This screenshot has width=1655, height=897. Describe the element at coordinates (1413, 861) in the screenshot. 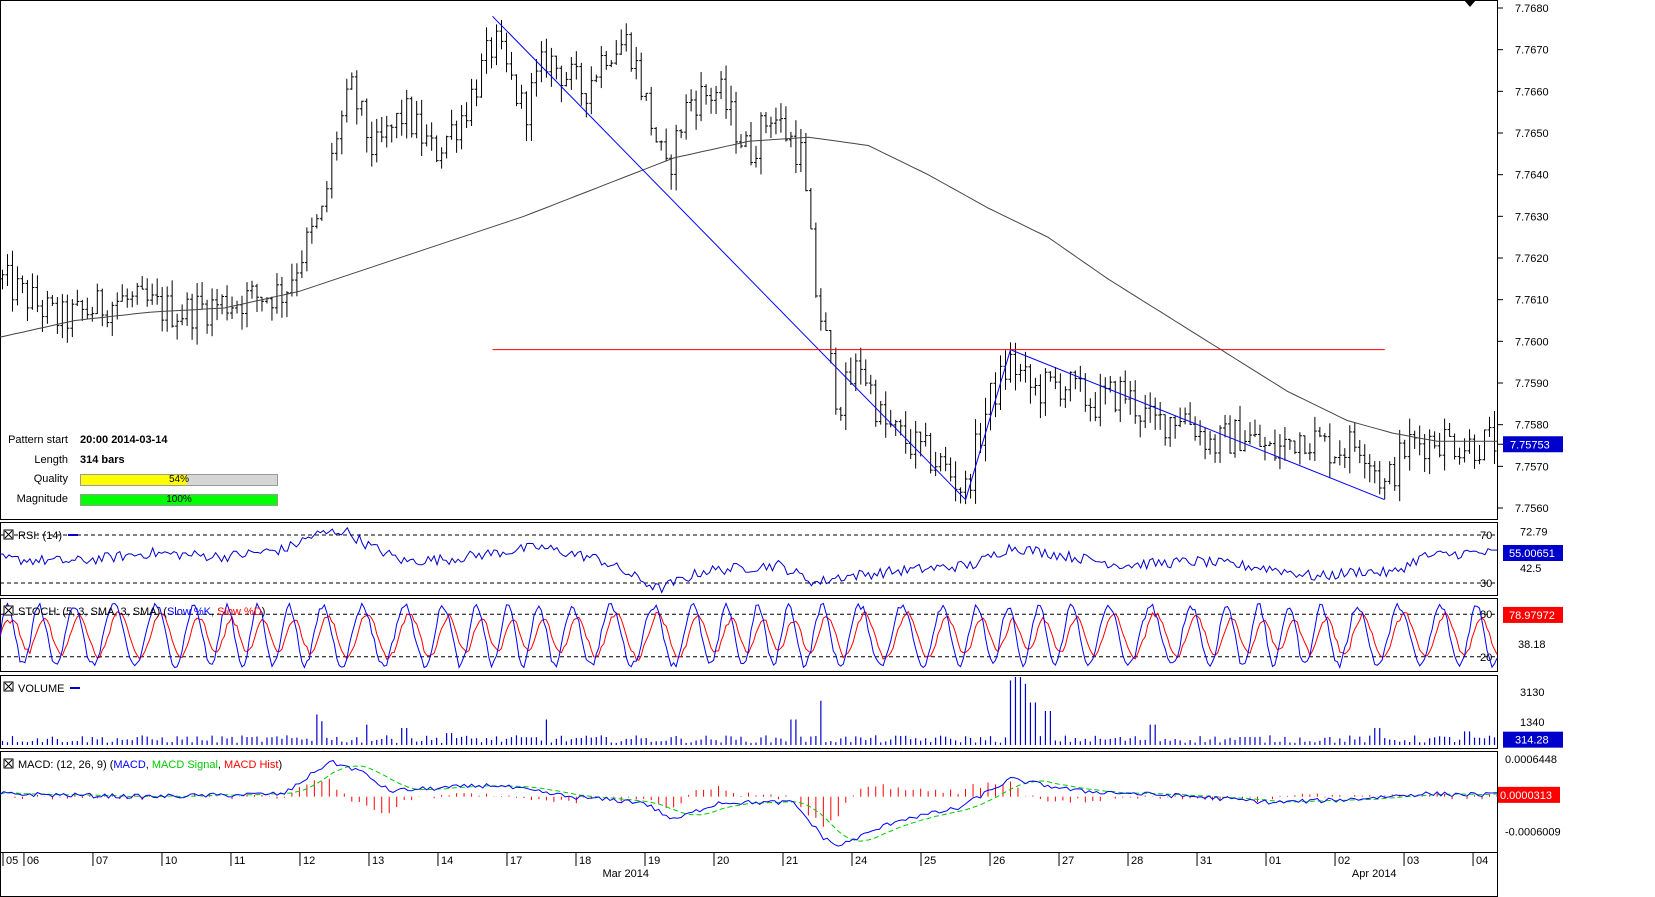

I see `x-day-label: 03` at that location.